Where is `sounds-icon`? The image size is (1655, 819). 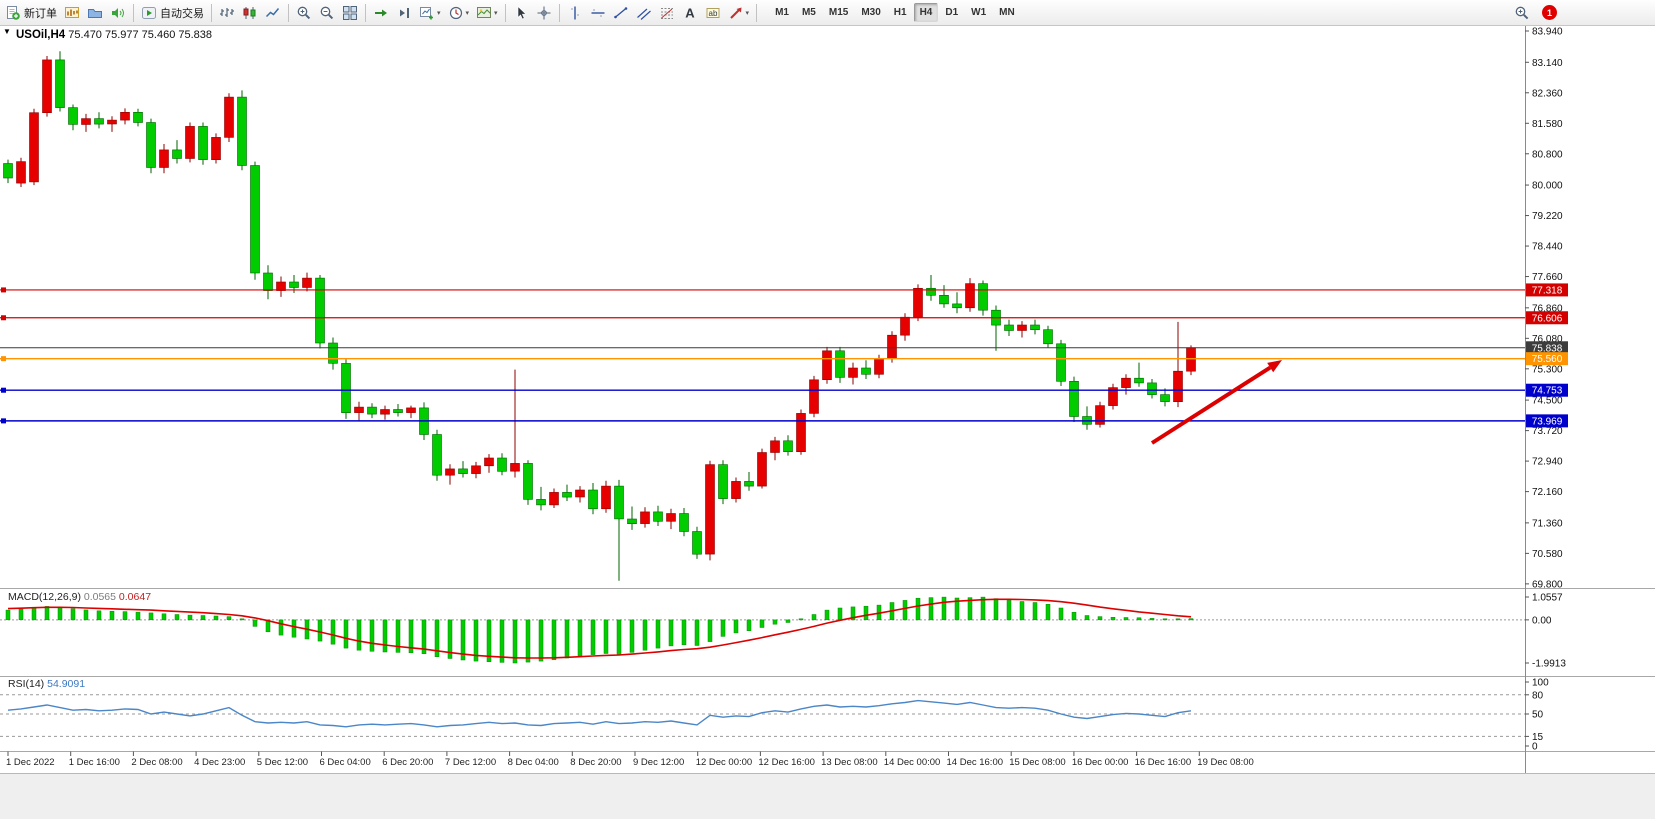
sounds-icon is located at coordinates (118, 13).